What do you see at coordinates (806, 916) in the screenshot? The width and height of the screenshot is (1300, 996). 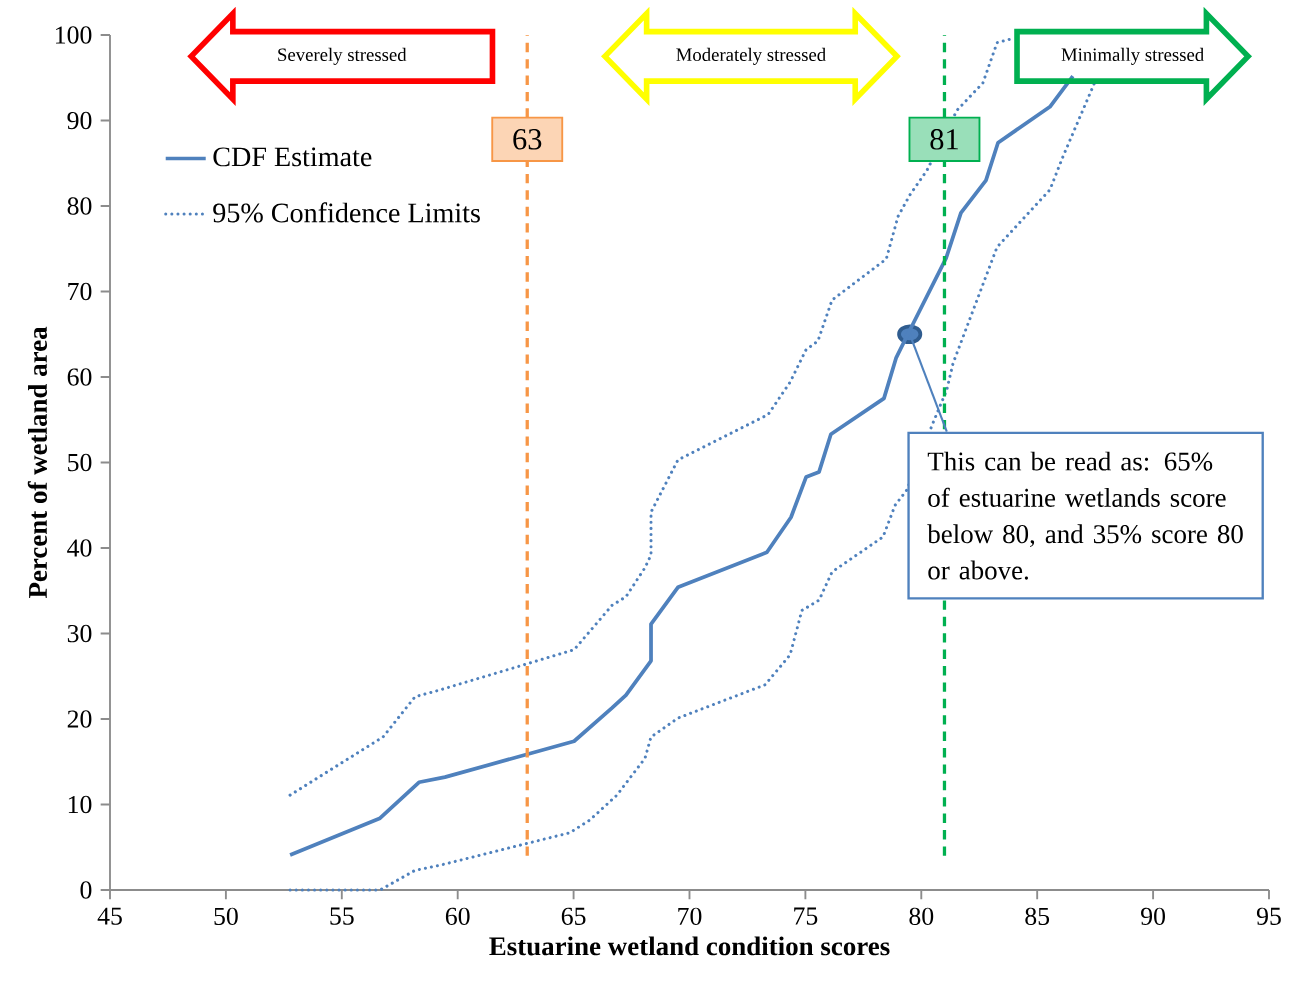 I see `x-tick-label: 75` at bounding box center [806, 916].